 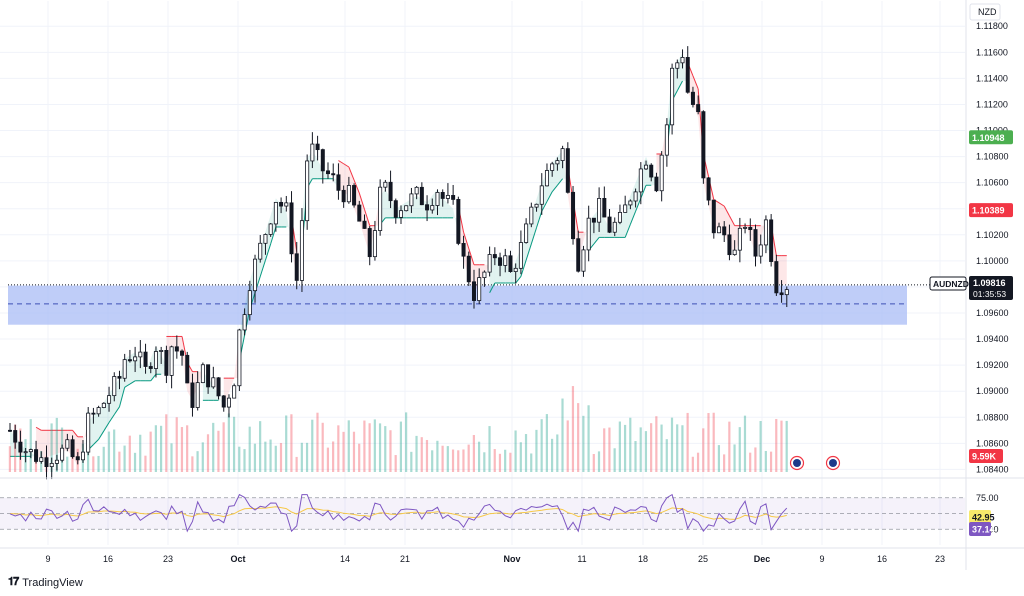 I want to click on symbol-tag-bg, so click(x=948, y=283).